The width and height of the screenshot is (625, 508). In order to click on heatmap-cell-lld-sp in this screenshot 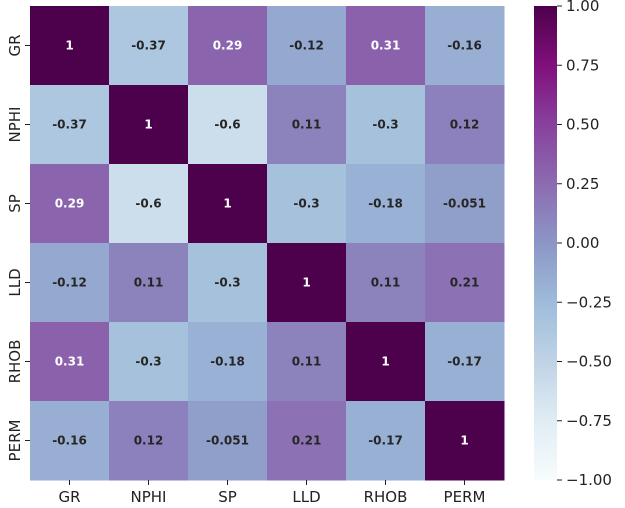, I will do `click(228, 283)`.